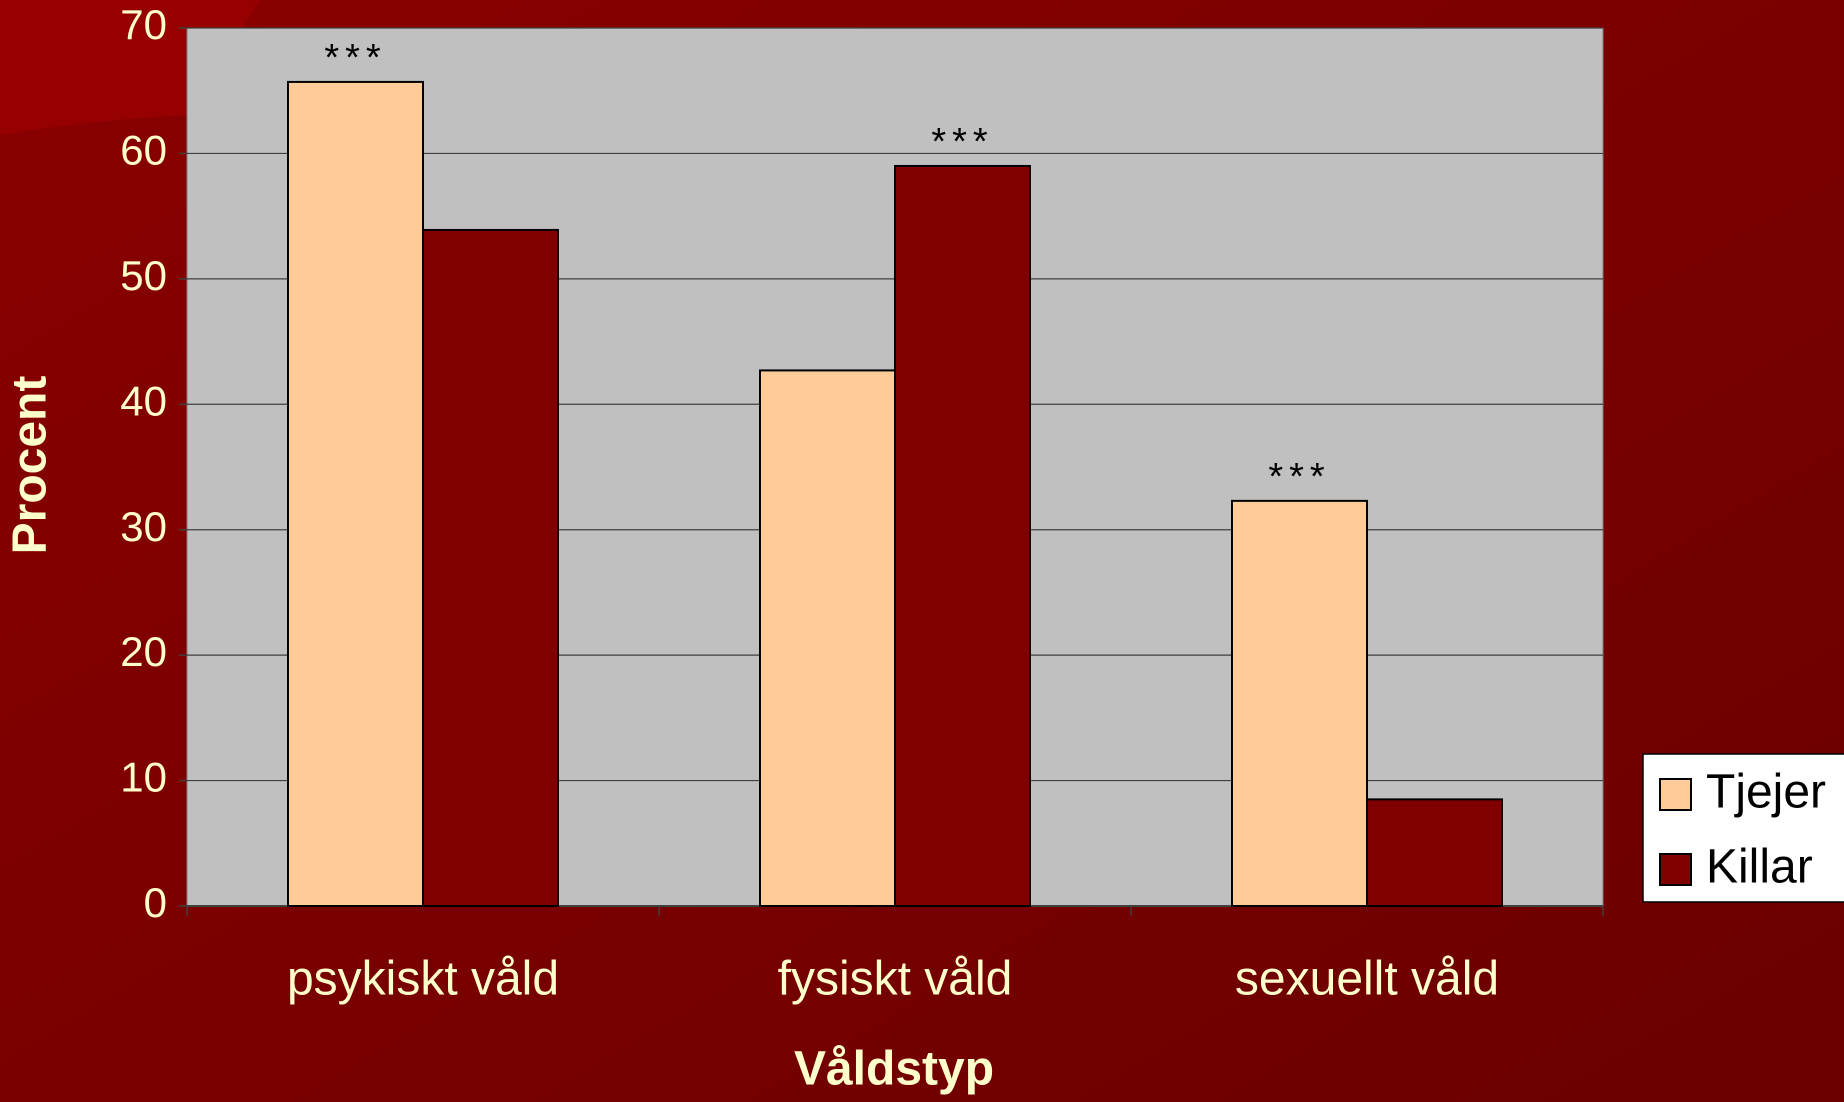  What do you see at coordinates (143, 526) in the screenshot?
I see `y-tick-label: 30` at bounding box center [143, 526].